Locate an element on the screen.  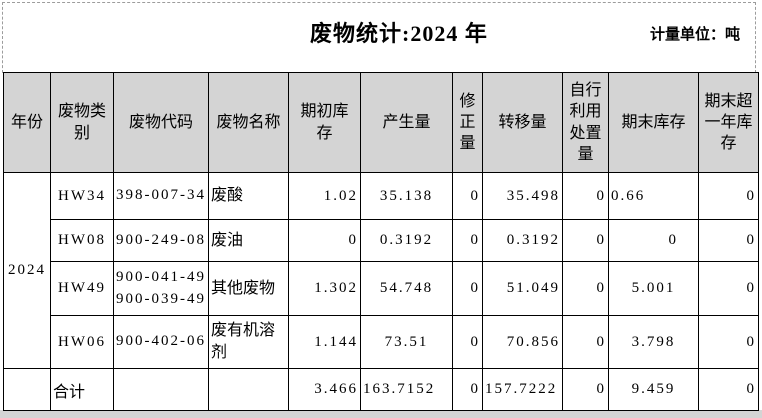
cell-generated: 54.748 is located at coordinates (406, 288).